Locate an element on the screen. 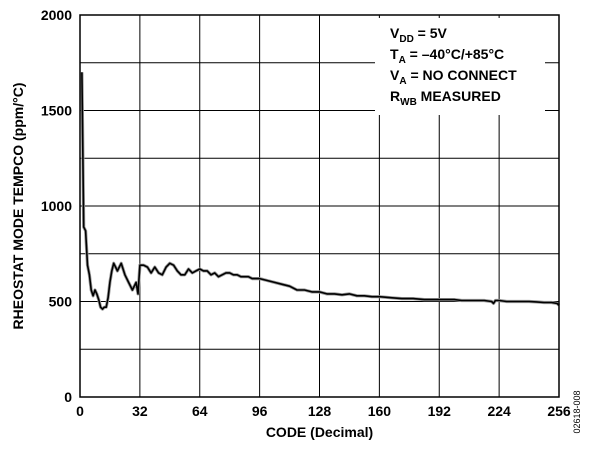 Image resolution: width=590 pixels, height=450 pixels. y-axis-label: RHEOSTAT MODE TEMPCO (ppm/°C) is located at coordinates (18, 206).